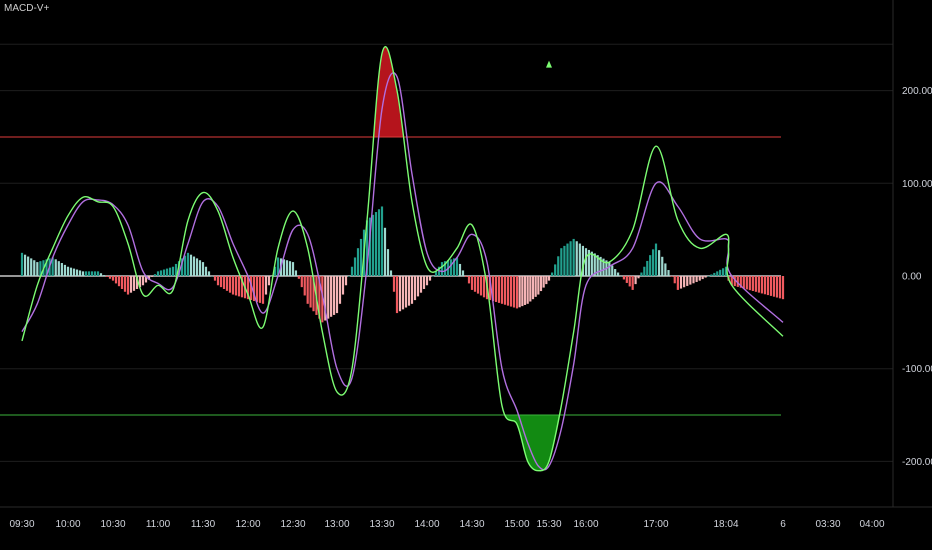 This screenshot has height=550, width=932. Describe the element at coordinates (917, 462) in the screenshot. I see `y-tick-label: -200.00` at that location.